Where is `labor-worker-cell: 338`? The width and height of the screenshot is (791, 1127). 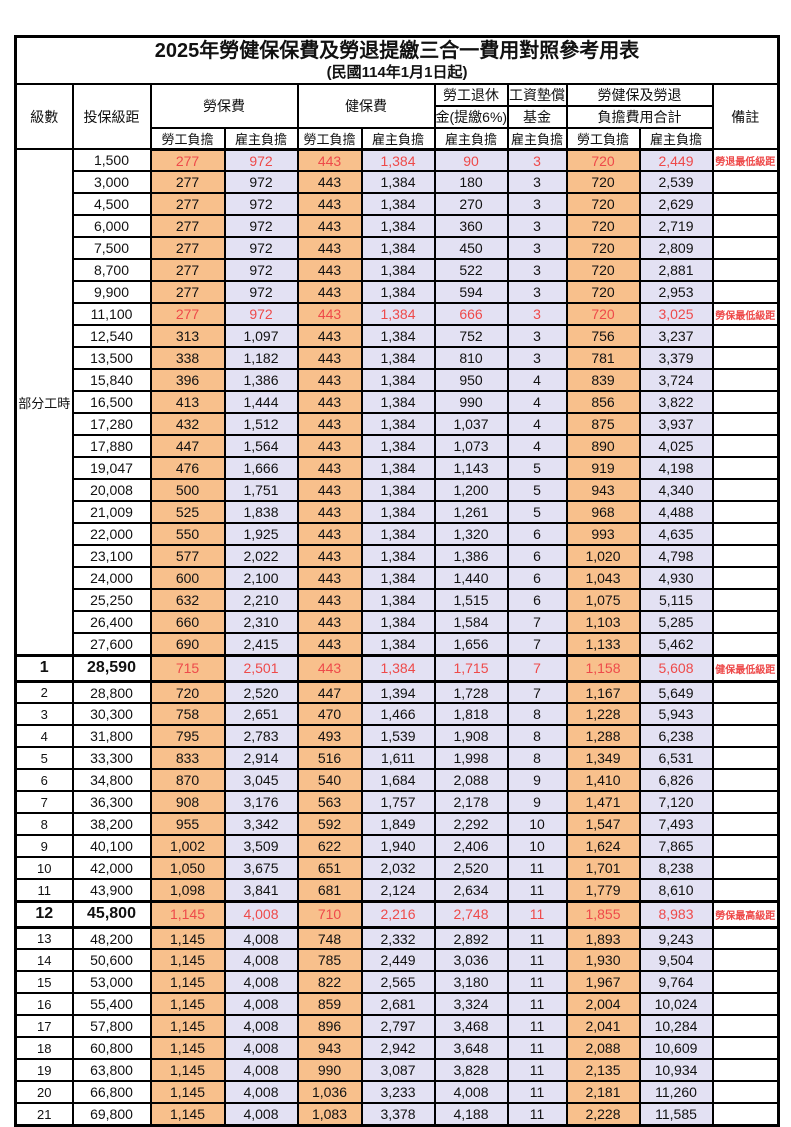 labor-worker-cell: 338 is located at coordinates (187, 358).